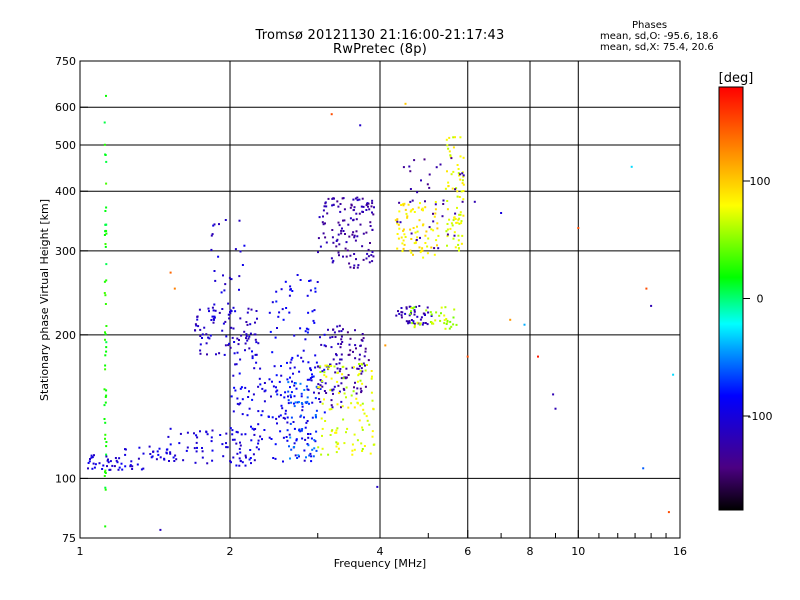 The width and height of the screenshot is (800, 600). What do you see at coordinates (760, 181) in the screenshot?
I see `colorbar-tick-label: 100` at bounding box center [760, 181].